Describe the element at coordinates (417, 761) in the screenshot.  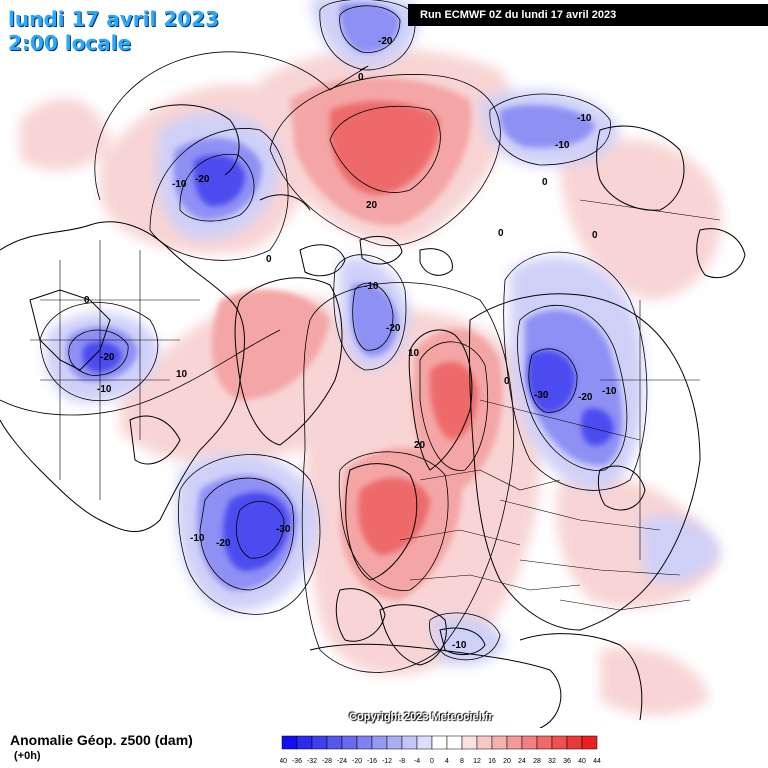
I see `scale-label: -4` at that location.